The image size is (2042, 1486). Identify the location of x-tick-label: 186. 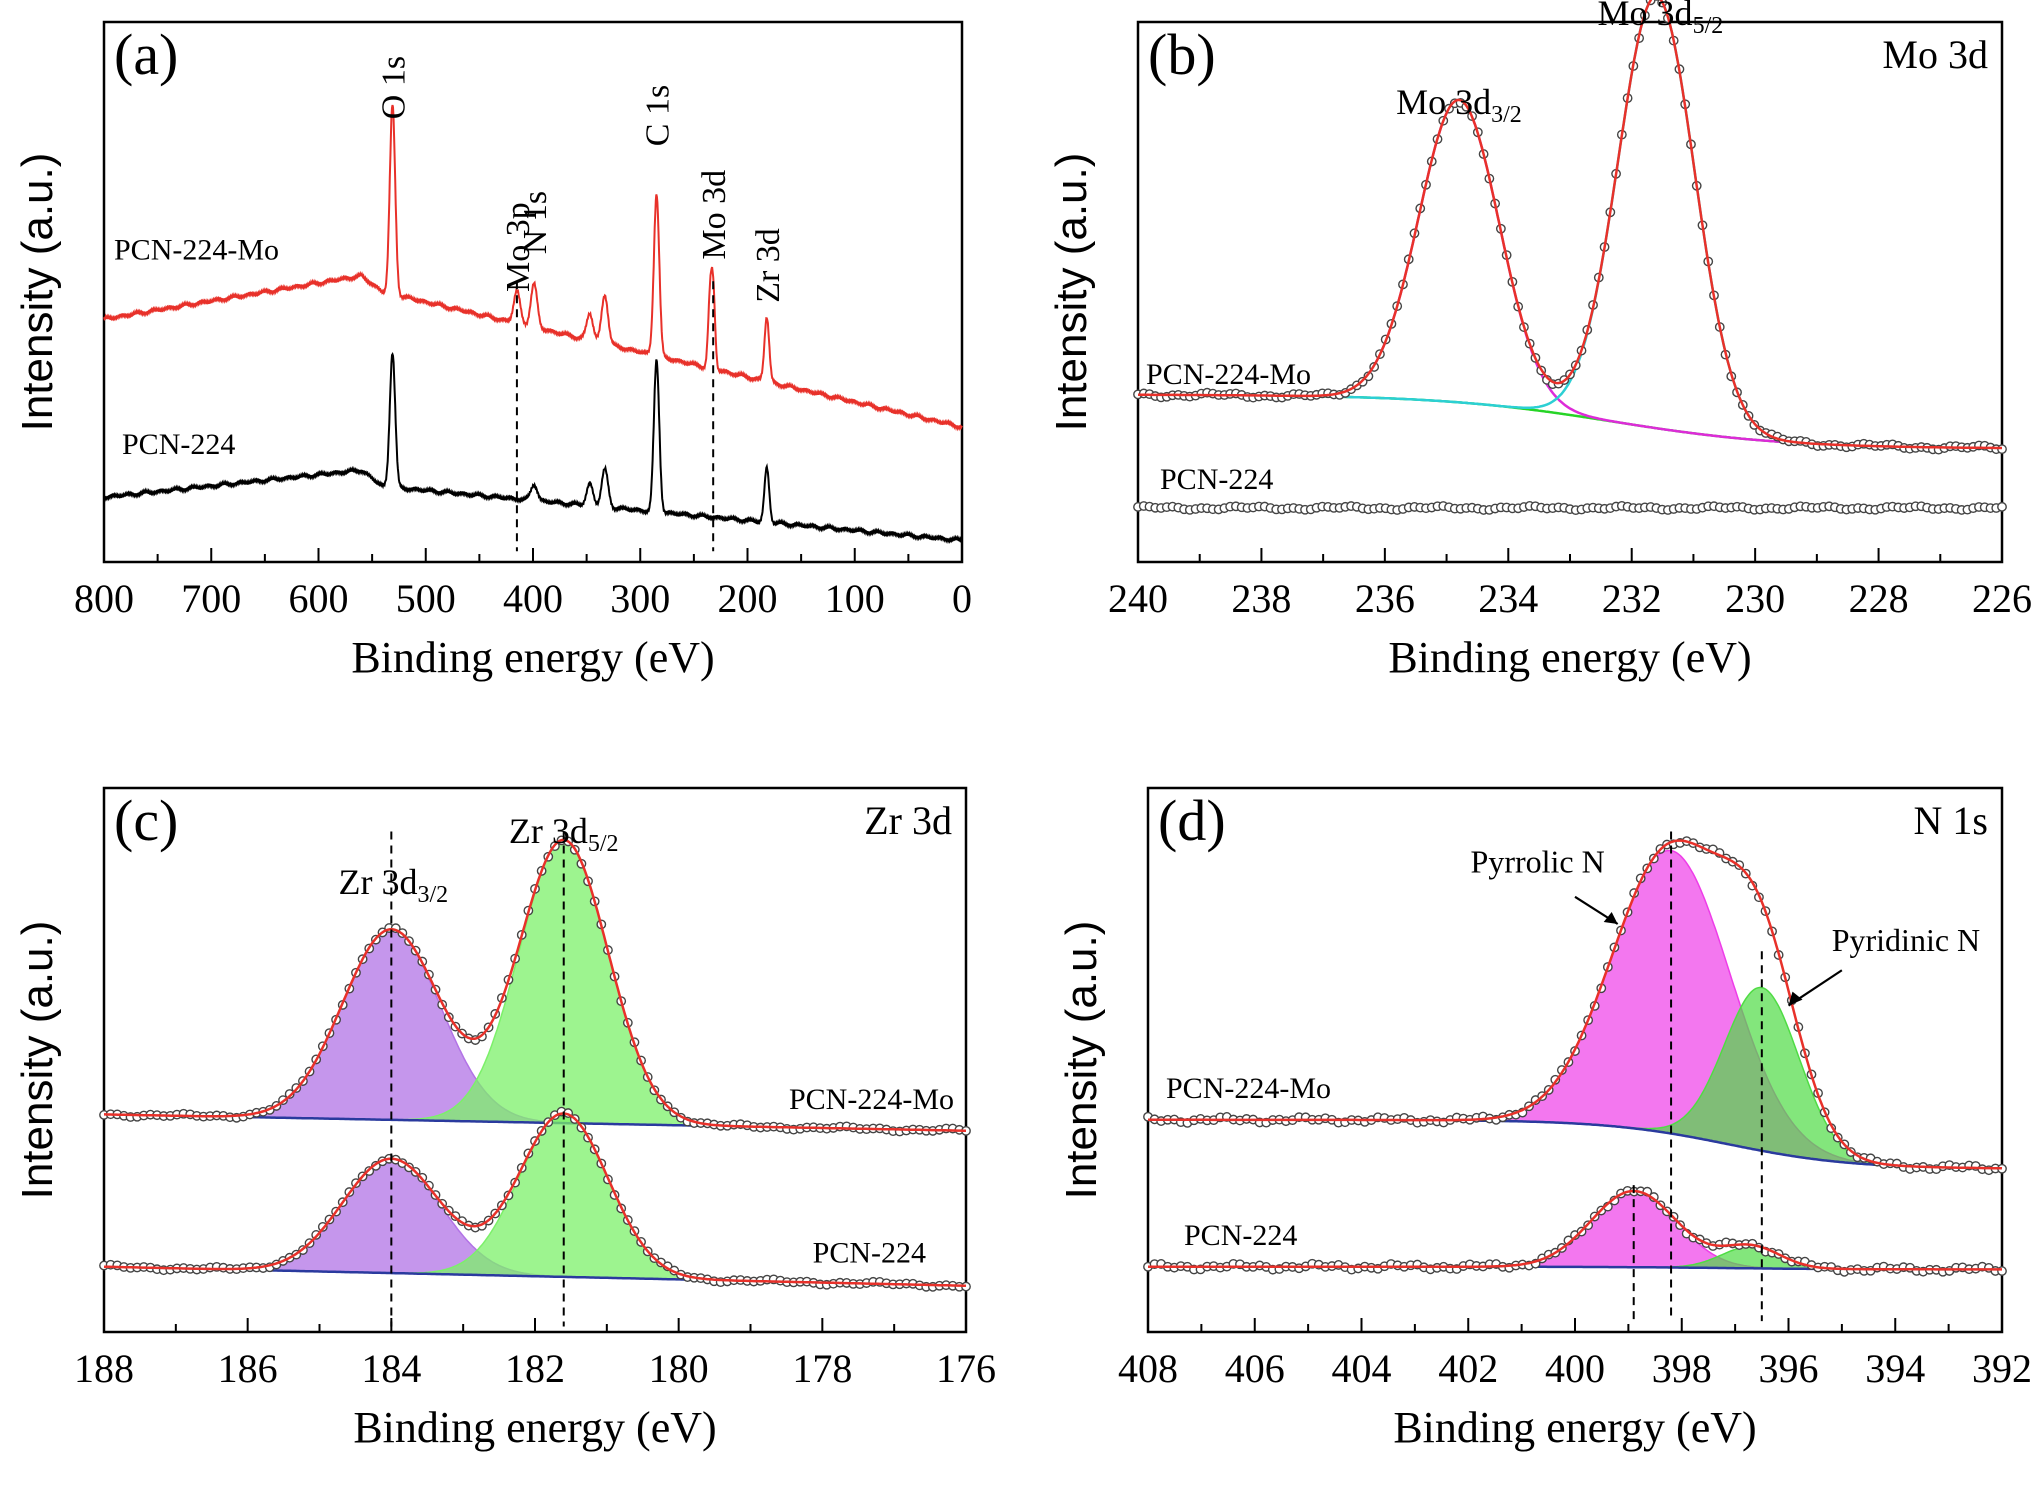
(248, 1368).